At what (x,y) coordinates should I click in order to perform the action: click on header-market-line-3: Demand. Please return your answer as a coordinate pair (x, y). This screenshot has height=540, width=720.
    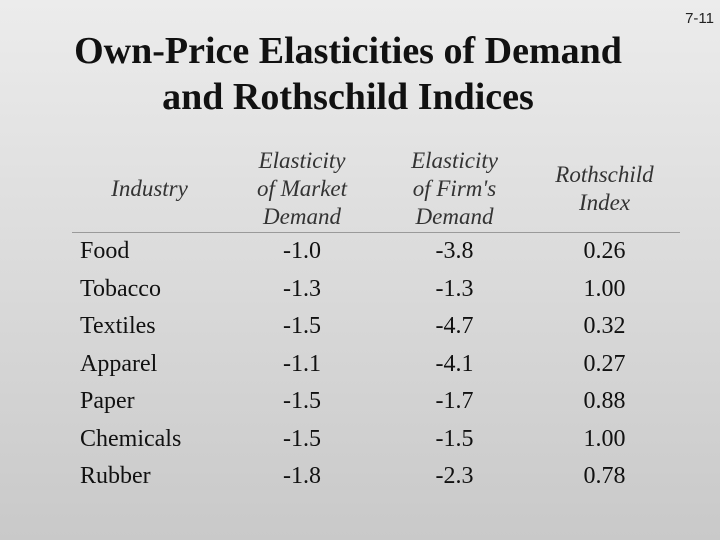
    Looking at the image, I should click on (302, 216).